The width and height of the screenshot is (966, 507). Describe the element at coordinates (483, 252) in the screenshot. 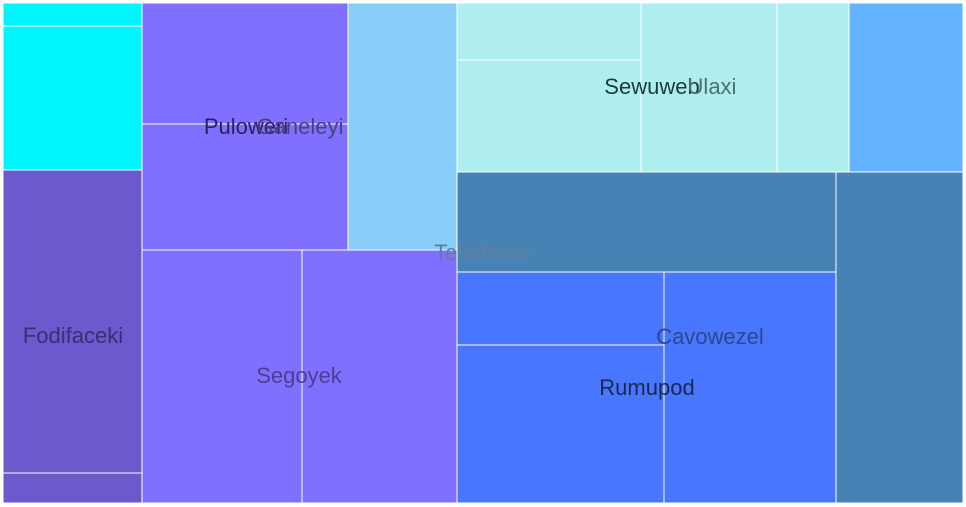

I see `treemap-label-tehefisive: Tehefisive` at that location.